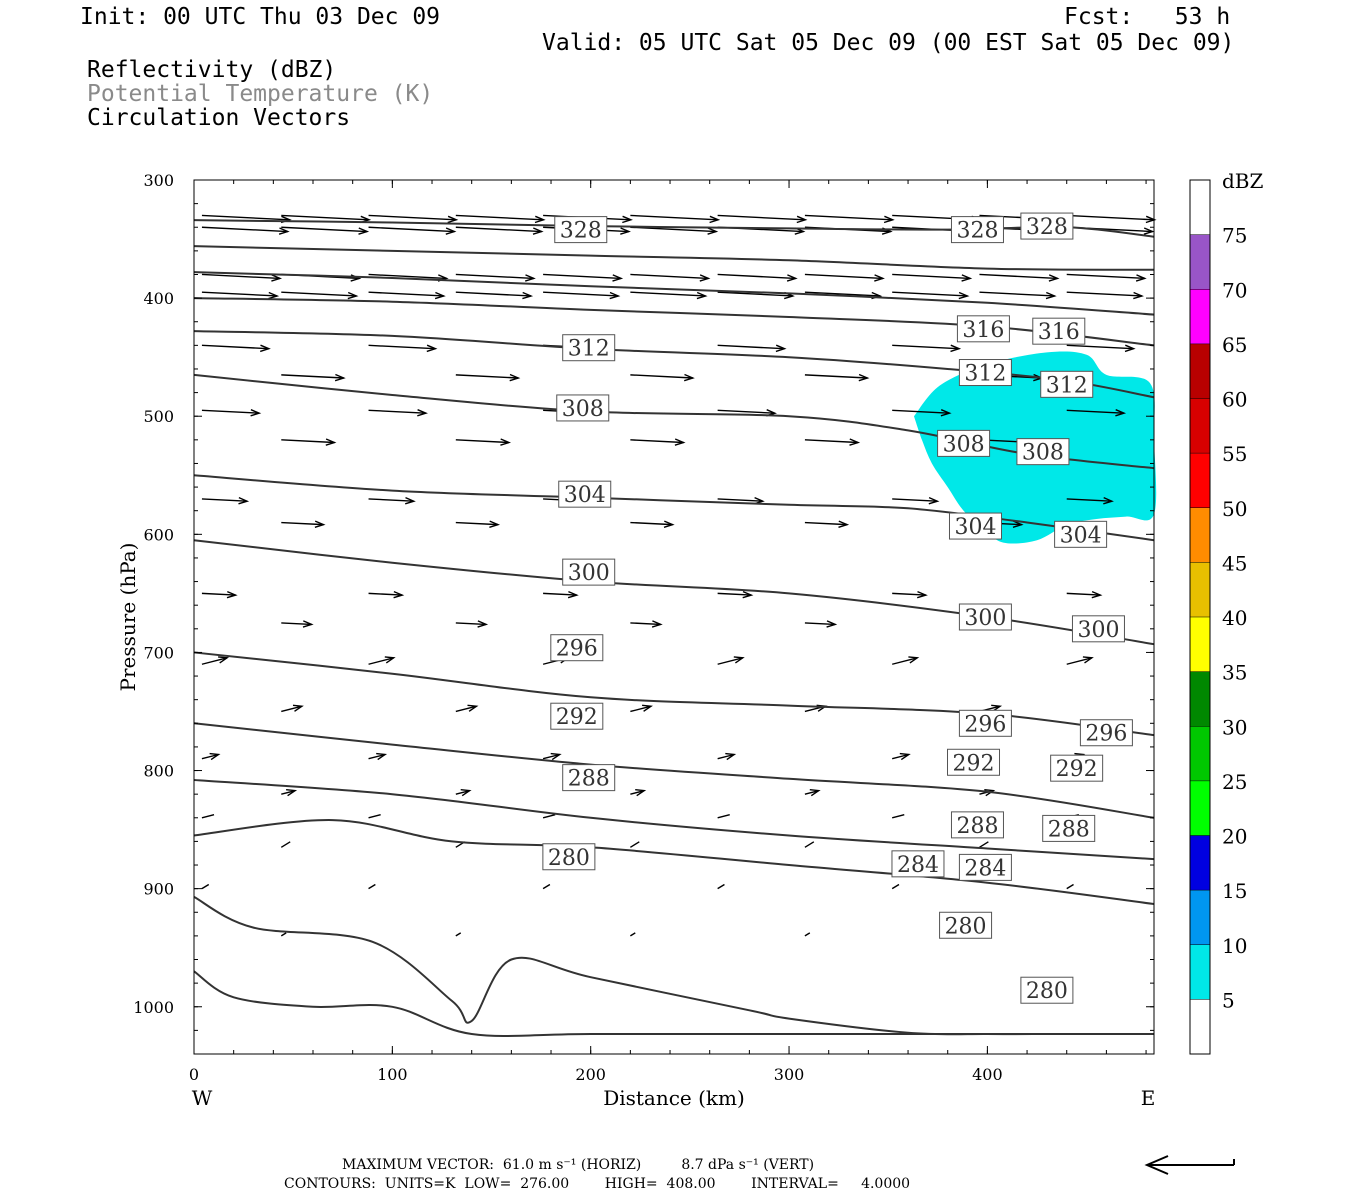 This screenshot has height=1200, width=1350. What do you see at coordinates (1069, 828) in the screenshot?
I see `contour-label-288: 288` at bounding box center [1069, 828].